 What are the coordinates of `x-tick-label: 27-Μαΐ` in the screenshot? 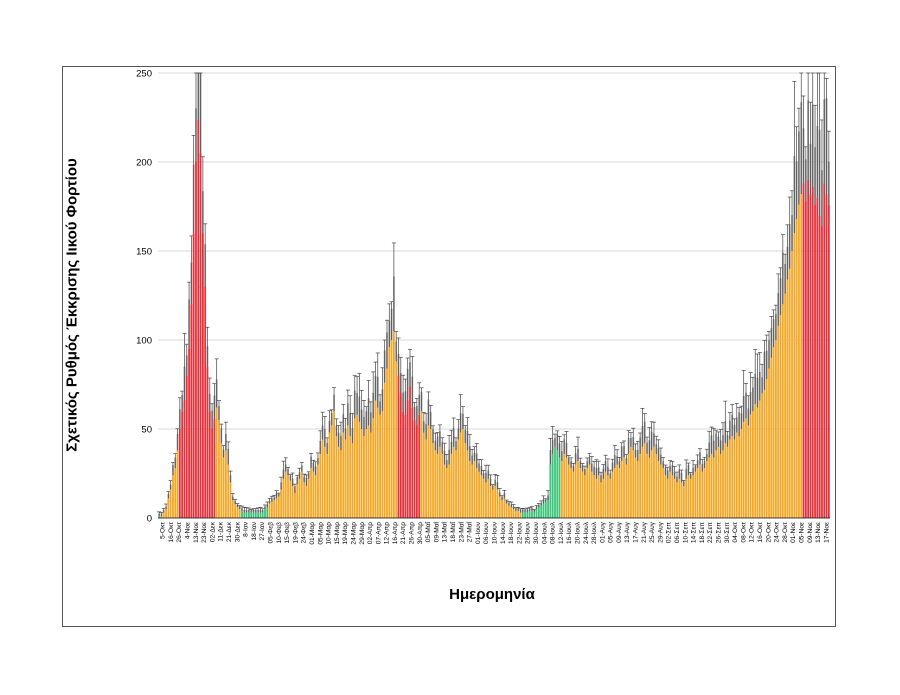 It's located at (470, 531).